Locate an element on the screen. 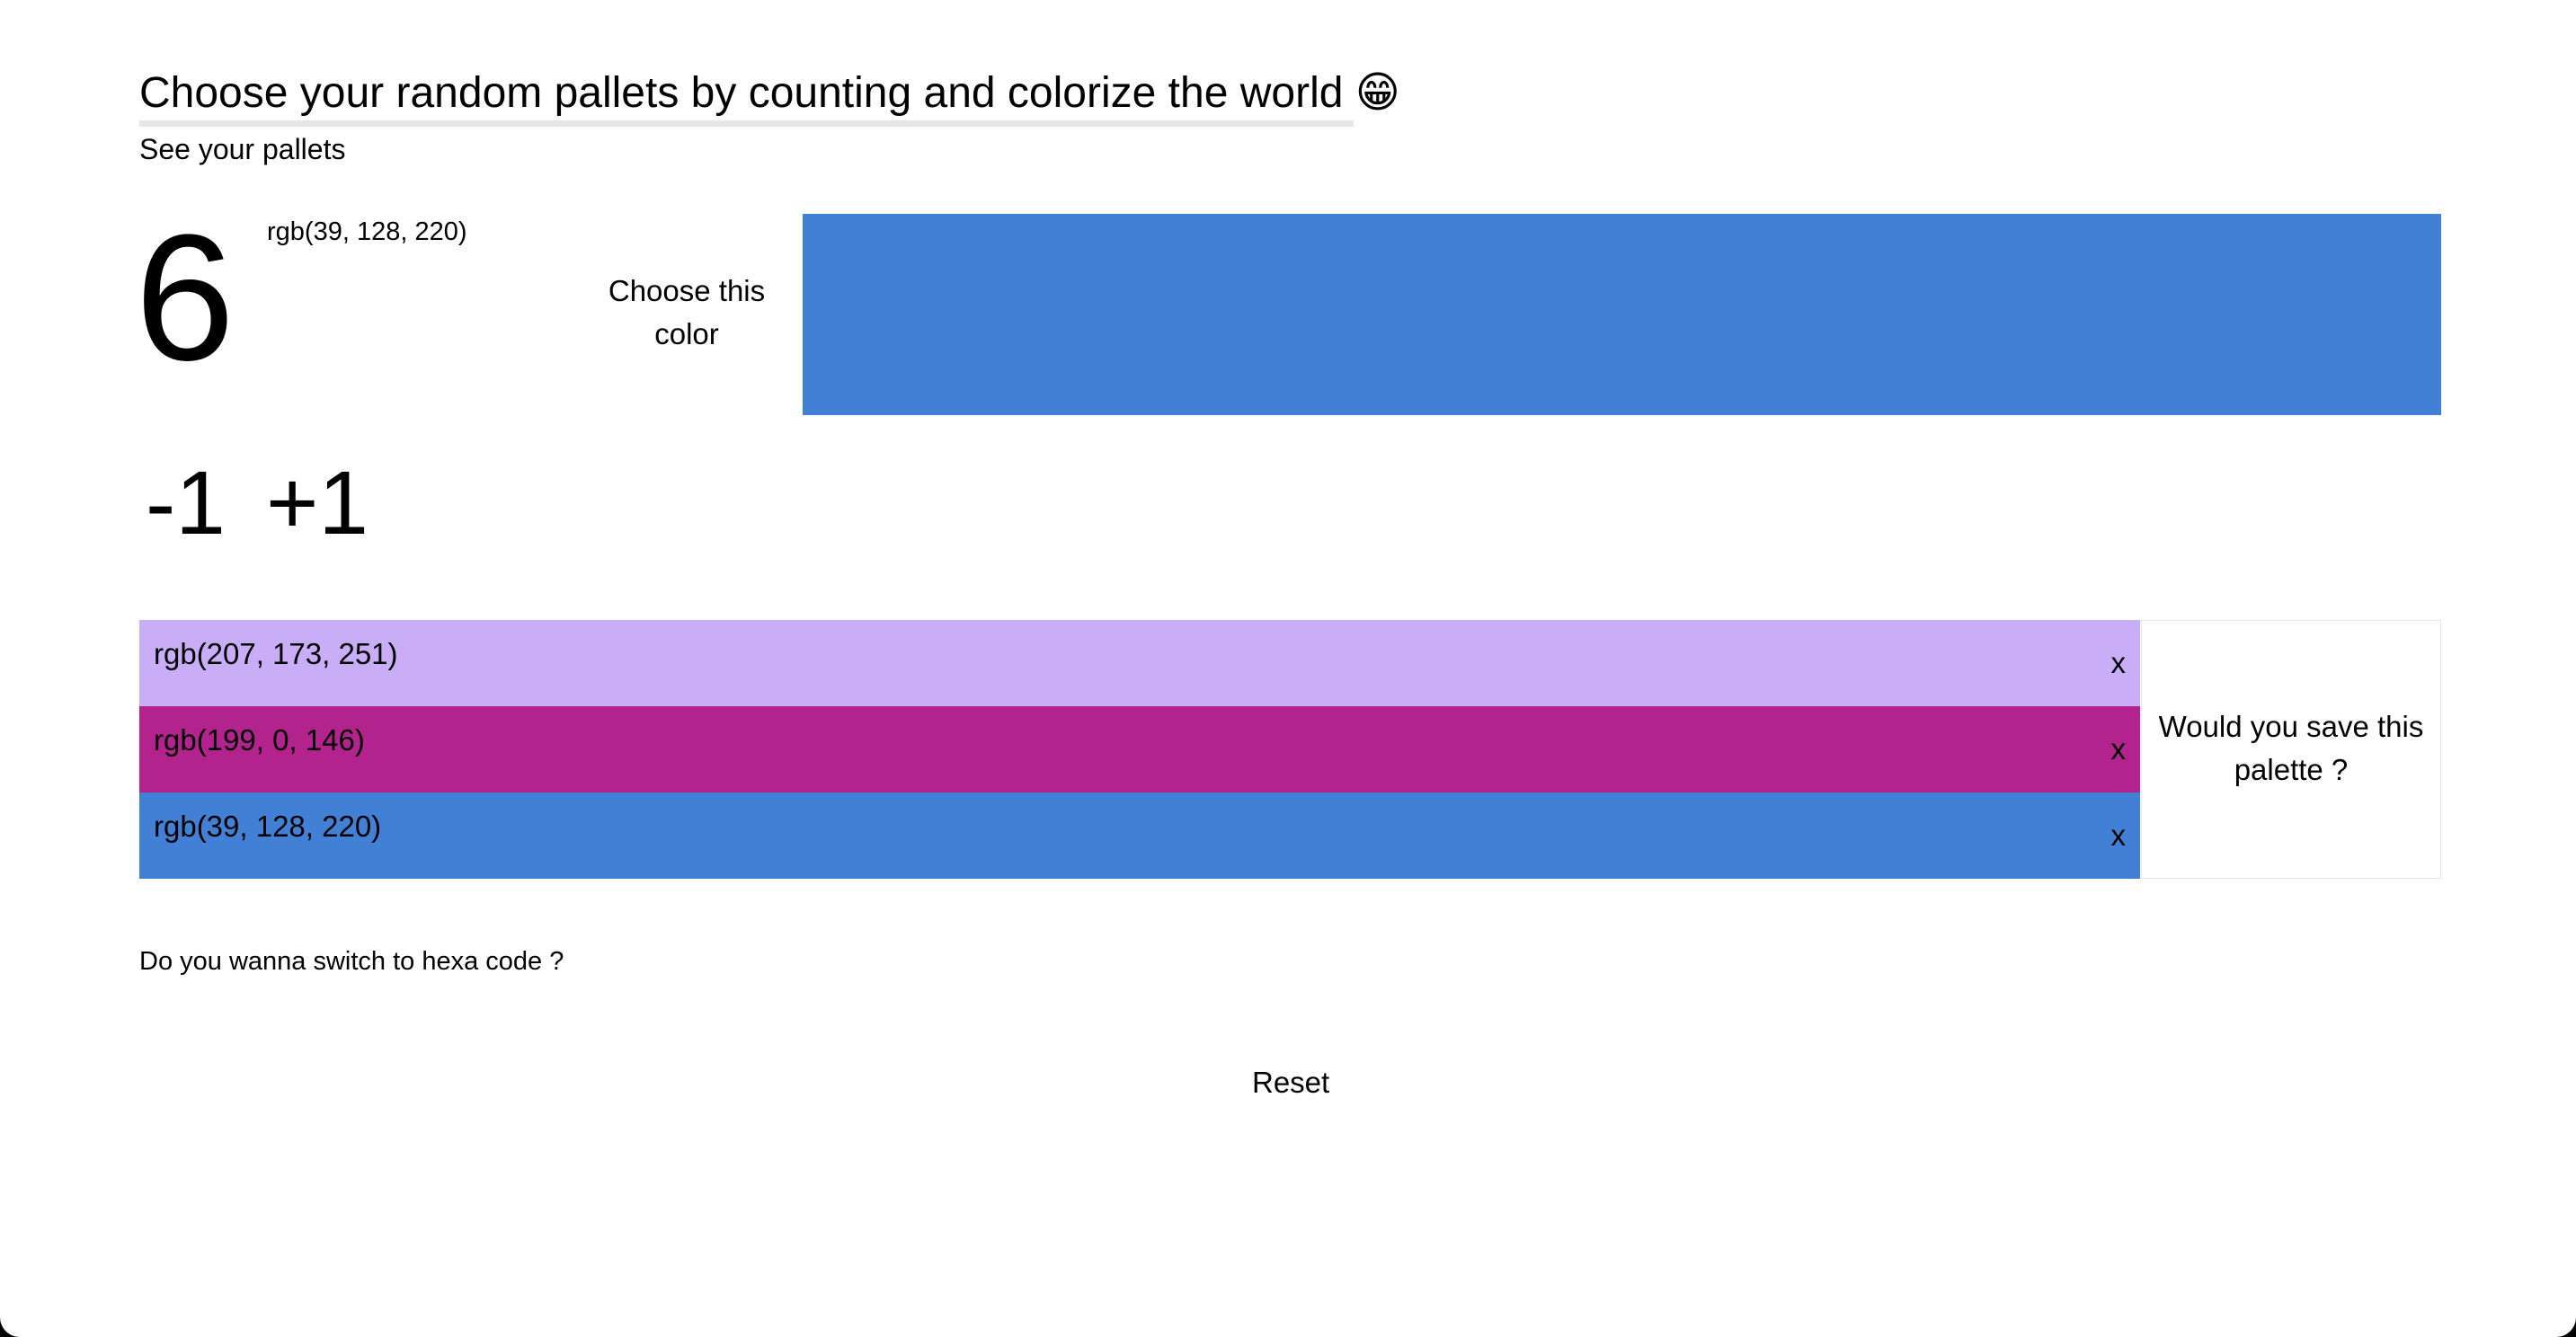 This screenshot has height=1337, width=2576. save-palette-label: Would you save this palette ? is located at coordinates (2291, 748).